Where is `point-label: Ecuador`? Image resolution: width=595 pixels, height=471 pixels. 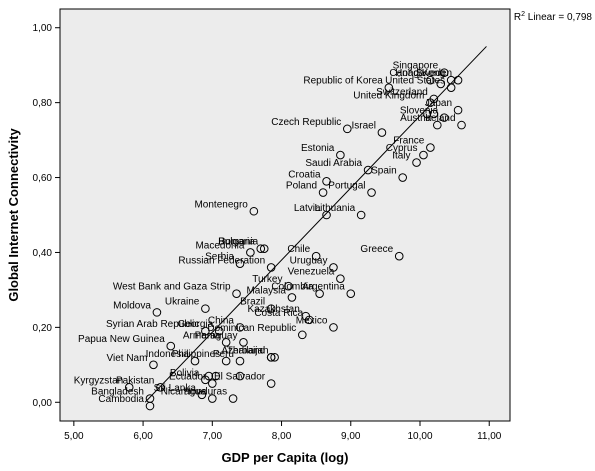
point-label: Ecuador is located at coordinates (188, 377).